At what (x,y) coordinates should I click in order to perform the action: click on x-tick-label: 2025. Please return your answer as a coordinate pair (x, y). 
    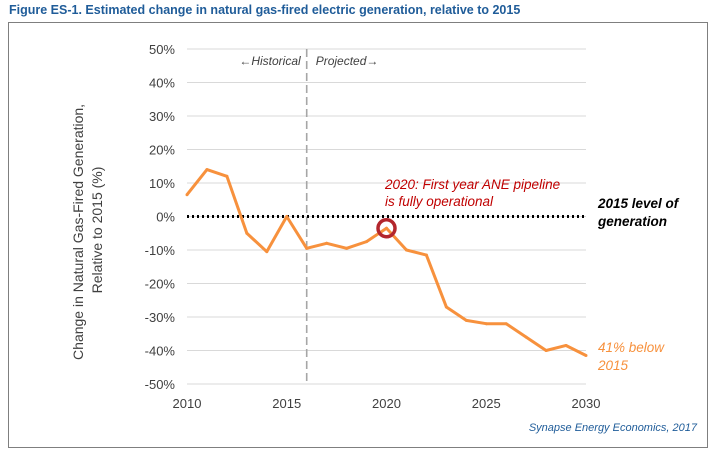
    Looking at the image, I should click on (486, 403).